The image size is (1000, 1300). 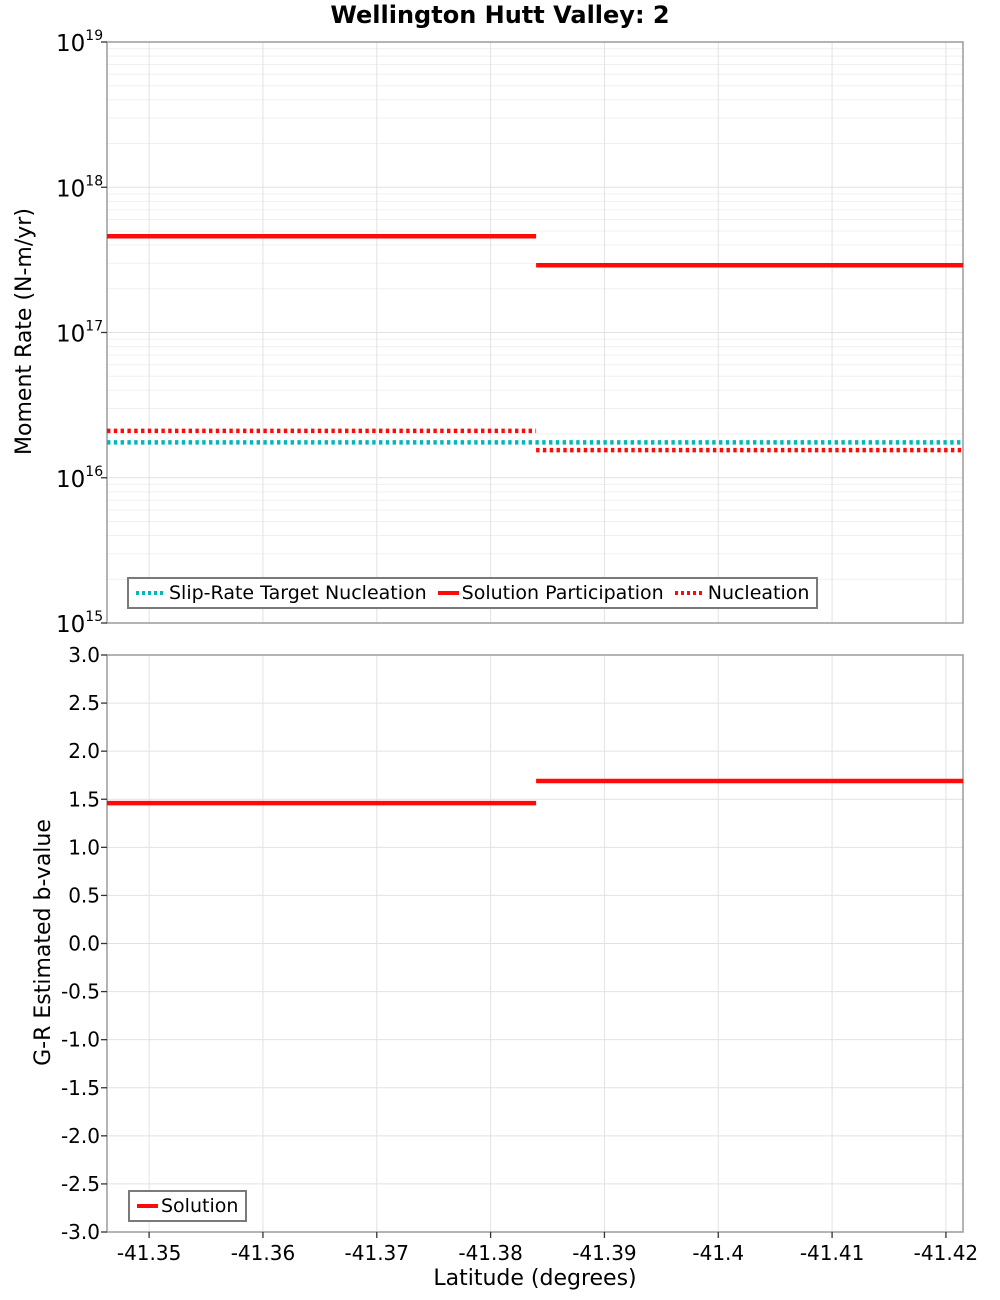 What do you see at coordinates (80, 1184) in the screenshot?
I see `y-tick-label: -2.5` at bounding box center [80, 1184].